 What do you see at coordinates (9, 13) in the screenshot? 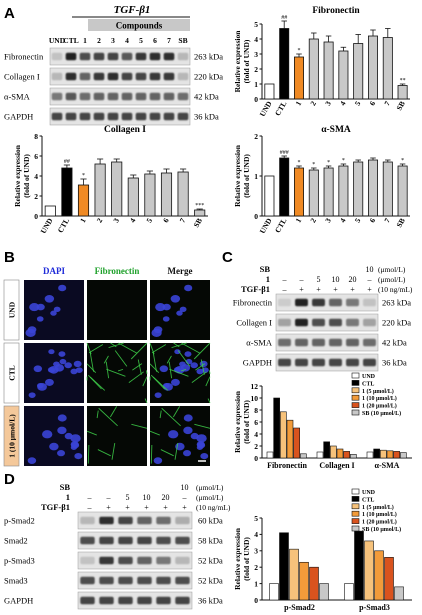
I see `panel-letter-a: A` at bounding box center [9, 13].